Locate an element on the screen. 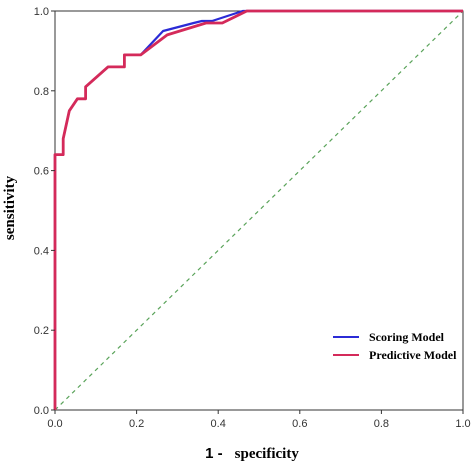 The image size is (474, 467). x-axis-label-text: specificity is located at coordinates (267, 454).